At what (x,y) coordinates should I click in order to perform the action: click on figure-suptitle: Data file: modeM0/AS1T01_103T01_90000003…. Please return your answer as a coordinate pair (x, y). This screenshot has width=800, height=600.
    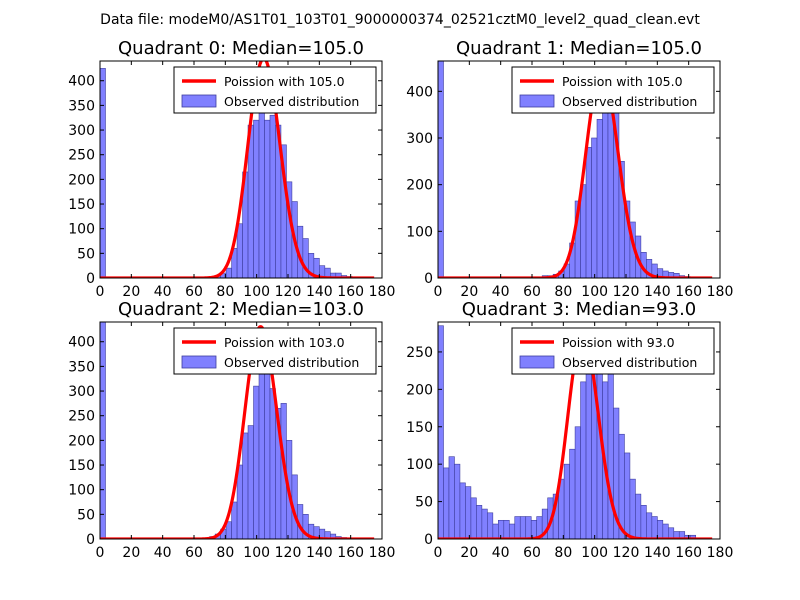
    Looking at the image, I should click on (400, 20).